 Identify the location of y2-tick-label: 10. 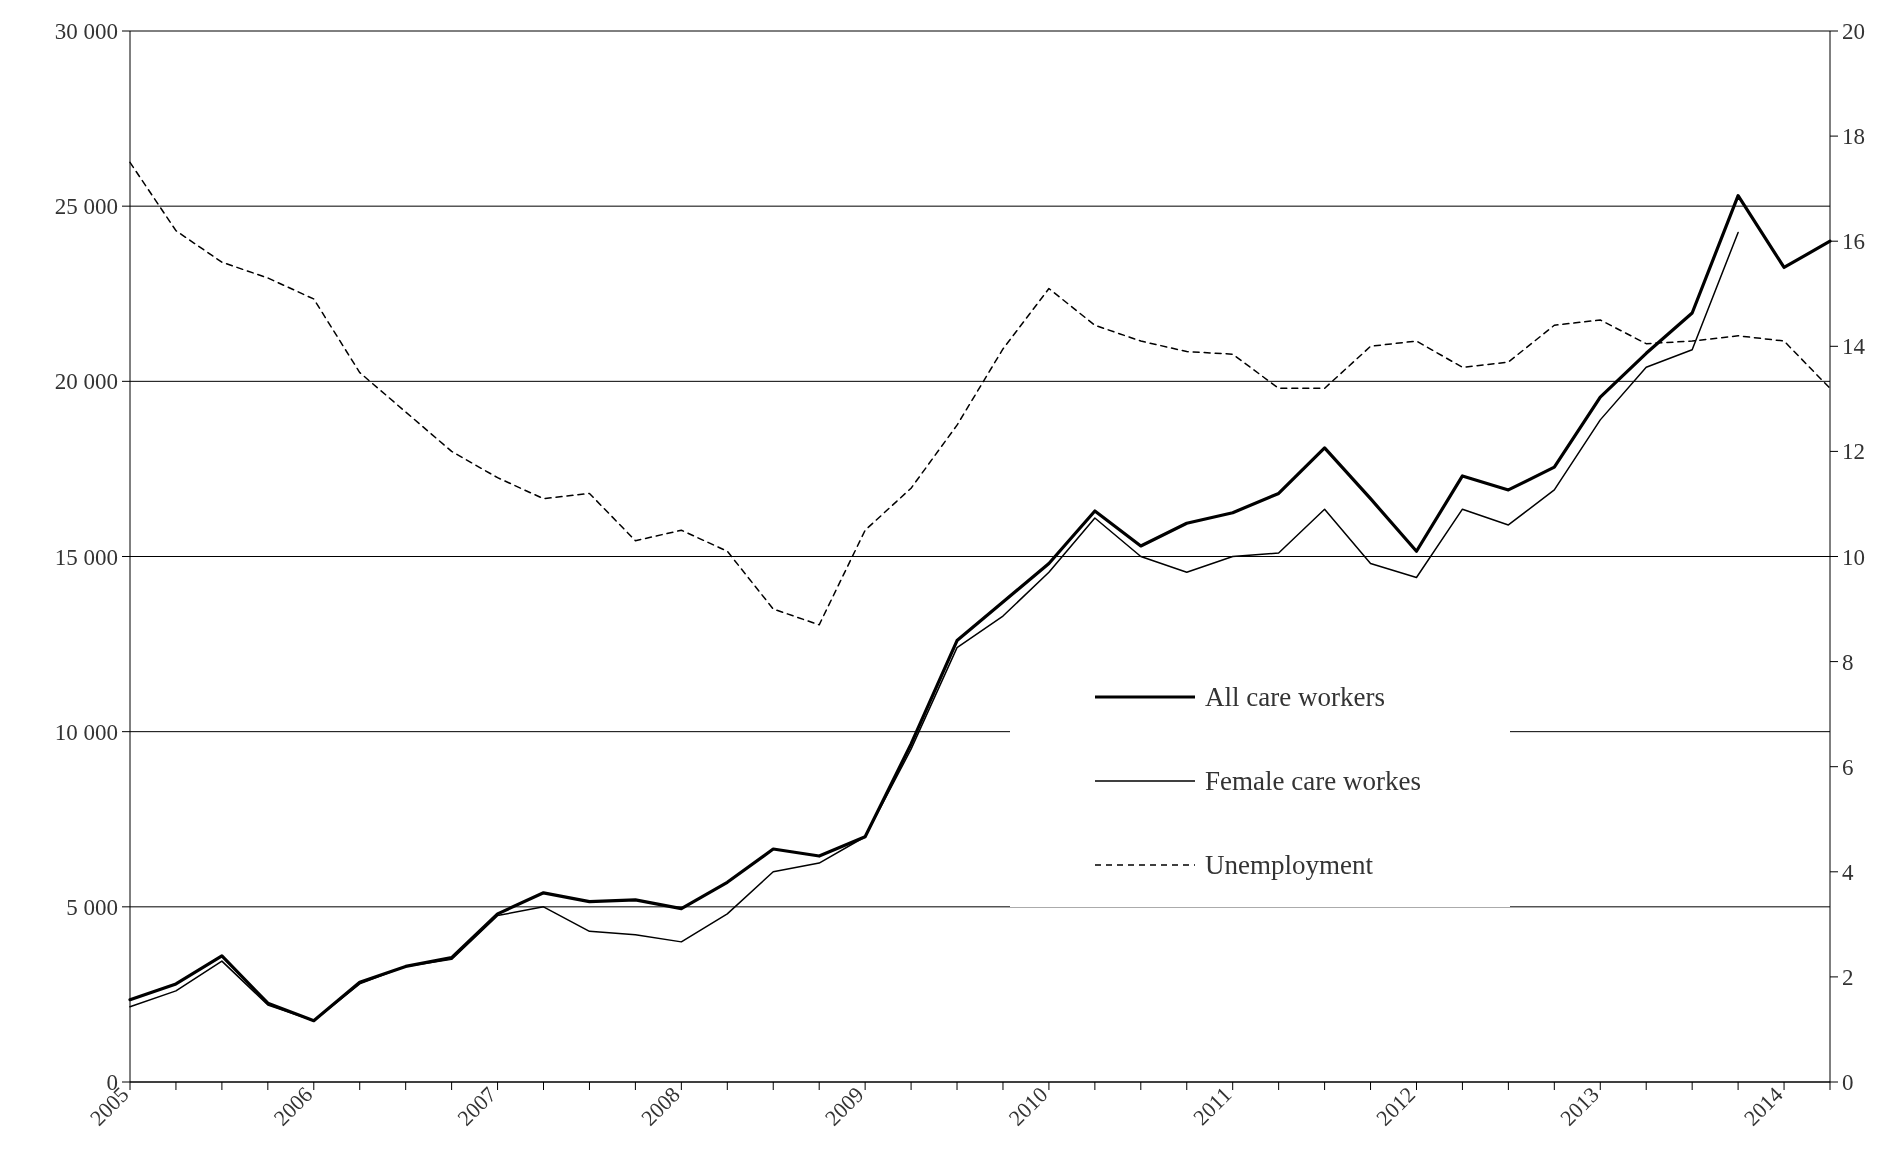
(1853, 557).